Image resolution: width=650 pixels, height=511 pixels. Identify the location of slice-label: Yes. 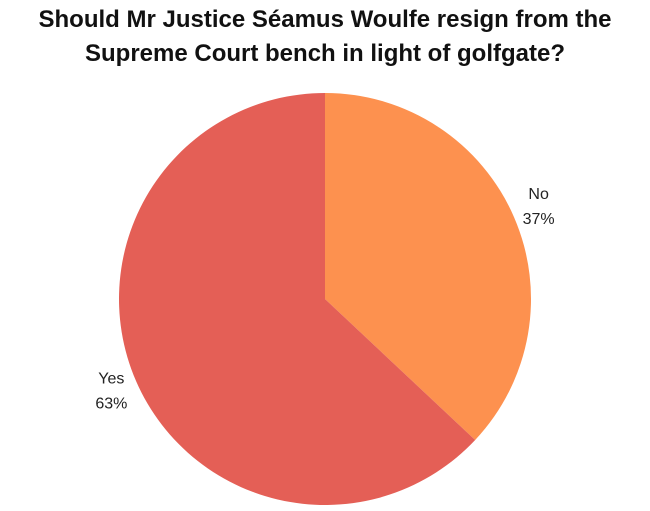
(111, 379).